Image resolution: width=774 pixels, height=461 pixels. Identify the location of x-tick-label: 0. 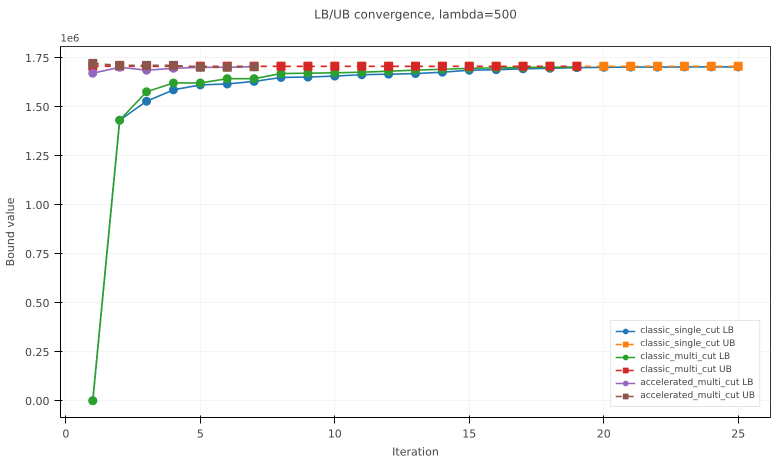
(66, 434).